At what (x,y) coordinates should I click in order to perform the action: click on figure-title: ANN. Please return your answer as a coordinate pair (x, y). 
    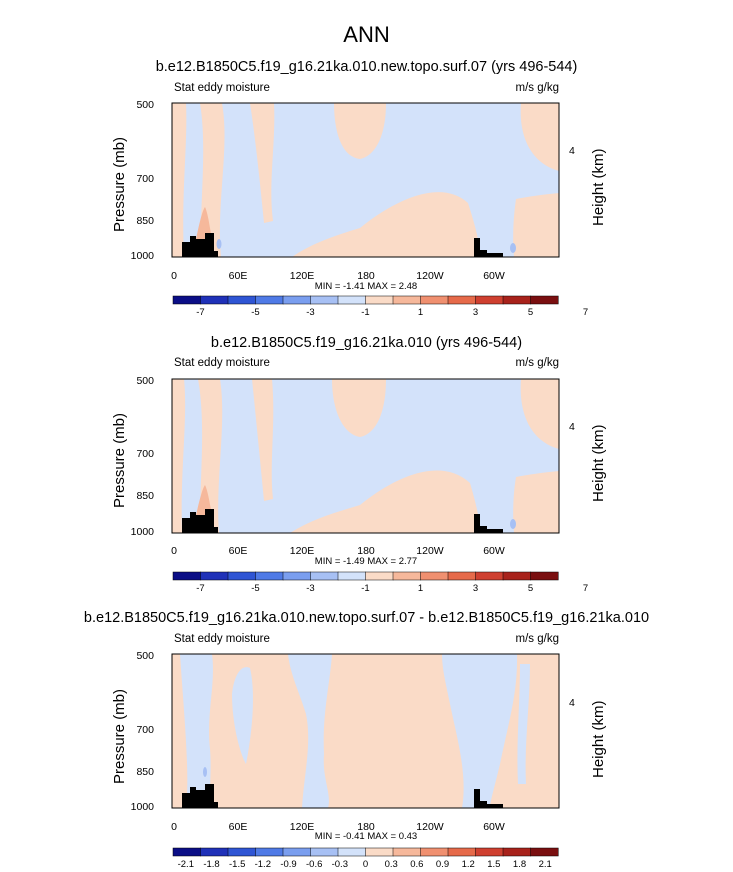
    Looking at the image, I should click on (366, 34).